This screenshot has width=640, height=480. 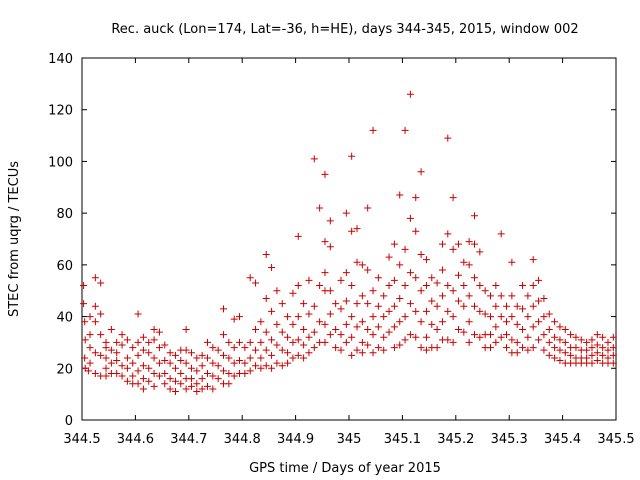 I want to click on y-tick-label: 40, so click(x=64, y=318).